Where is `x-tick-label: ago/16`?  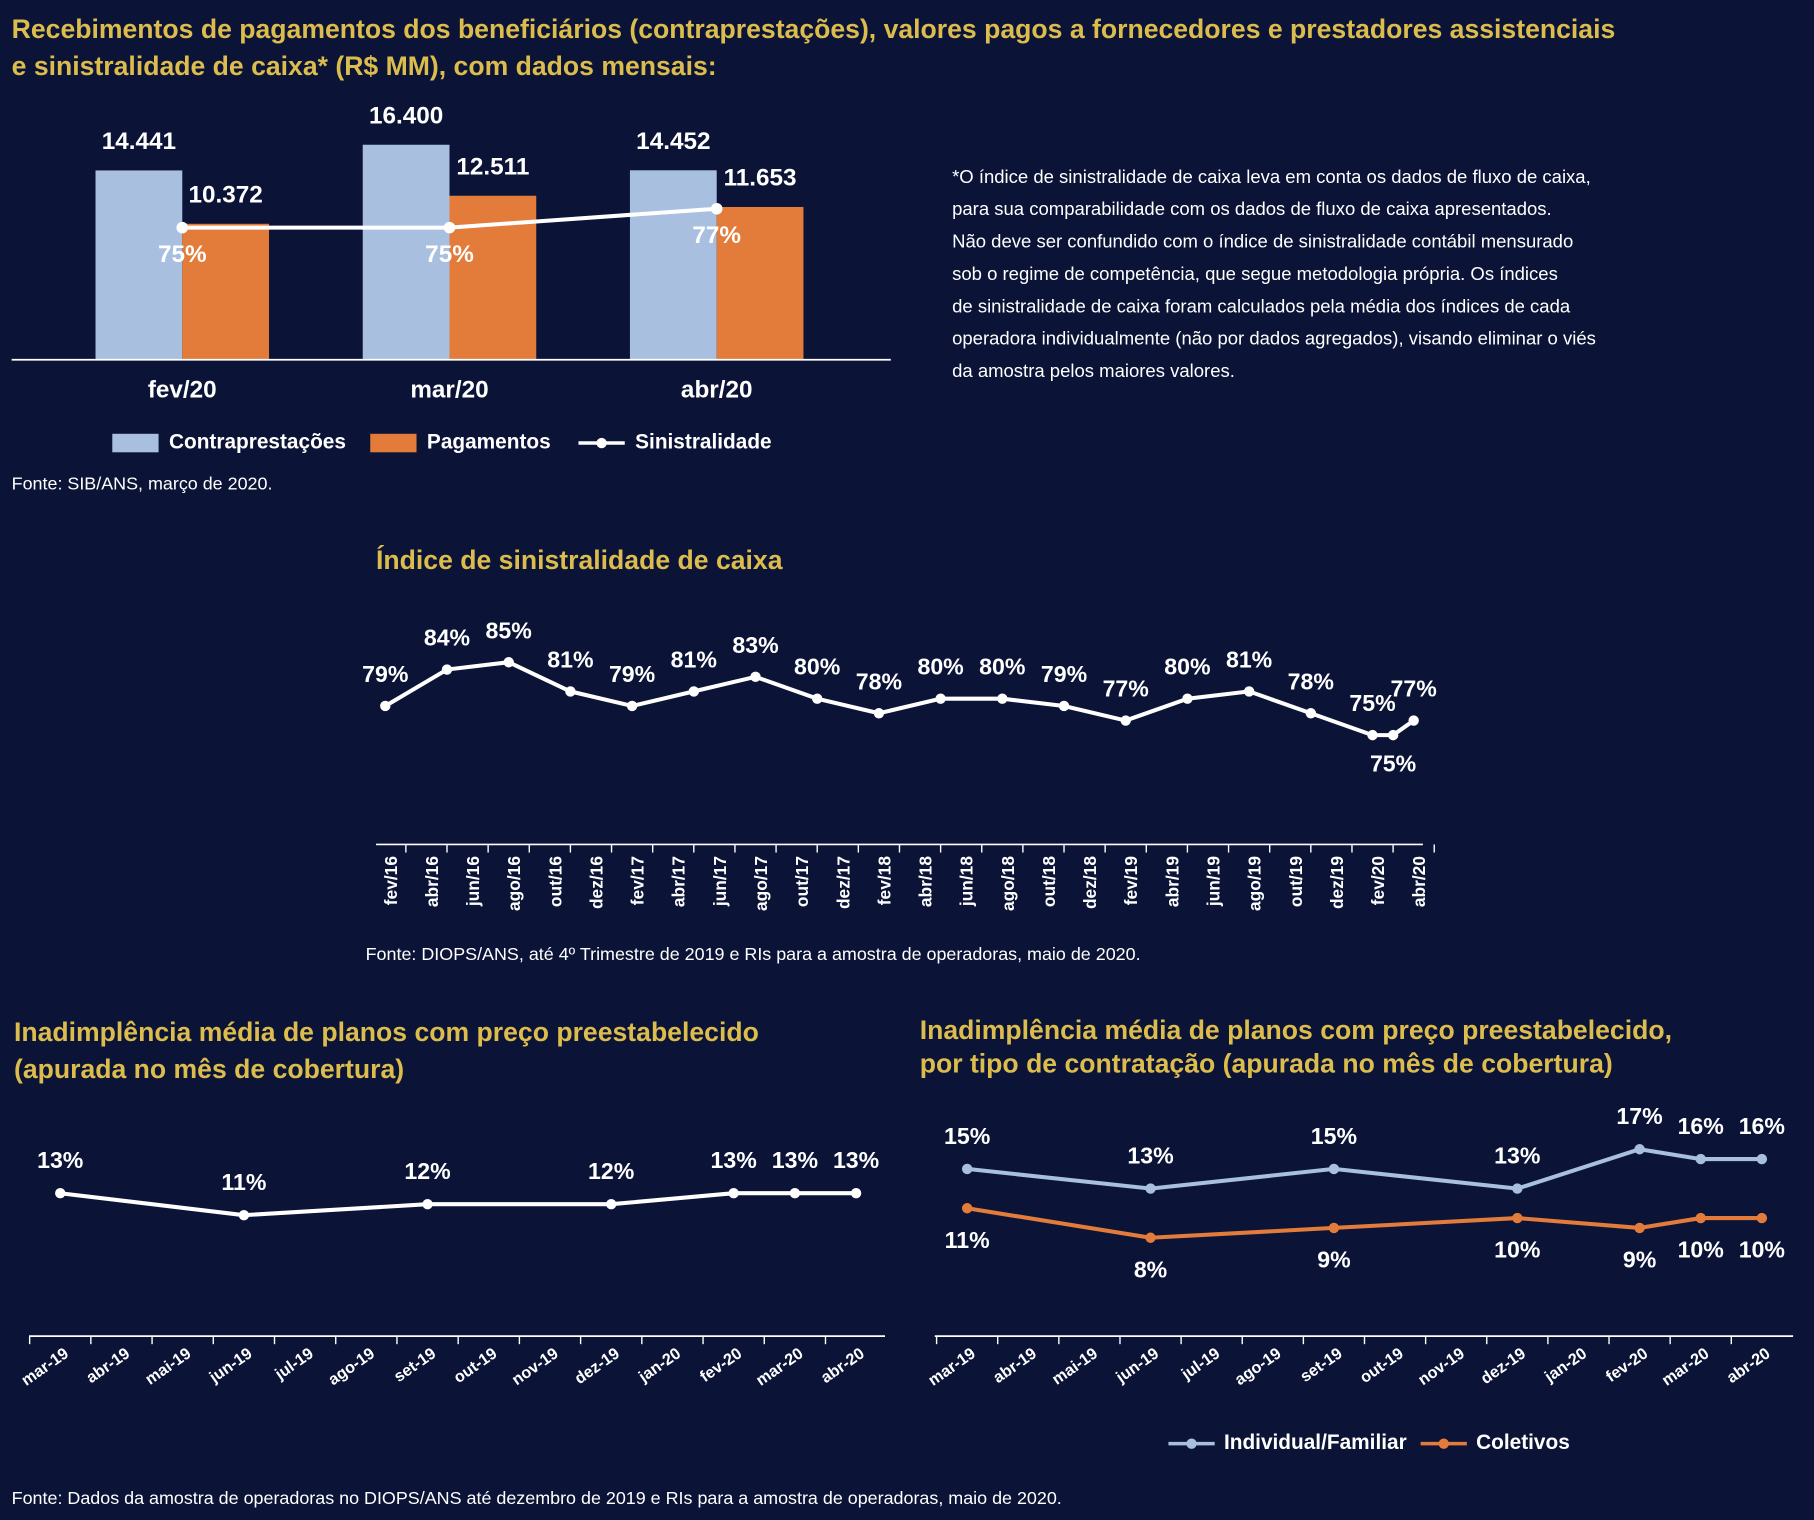 x-tick-label: ago/16 is located at coordinates (514, 883).